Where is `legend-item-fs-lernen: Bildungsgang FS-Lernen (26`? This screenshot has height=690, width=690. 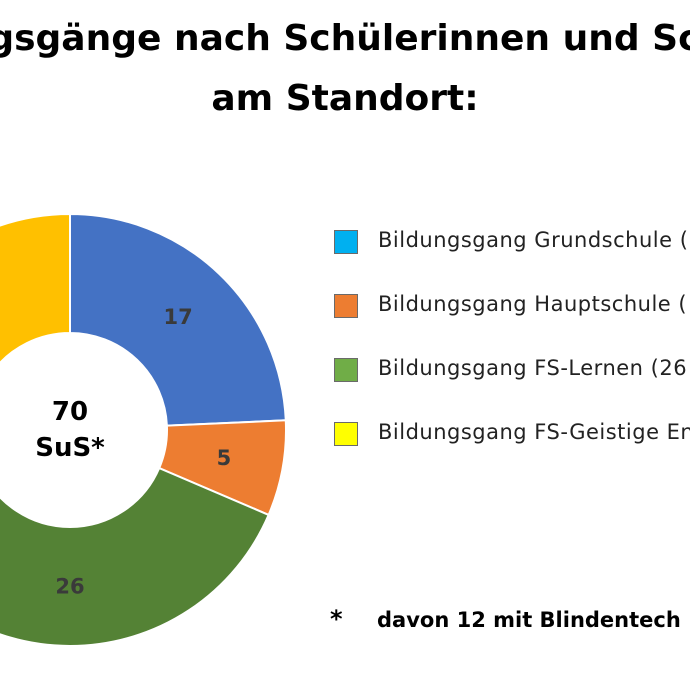 legend-item-fs-lernen: Bildungsgang FS-Lernen (26 is located at coordinates (512, 388).